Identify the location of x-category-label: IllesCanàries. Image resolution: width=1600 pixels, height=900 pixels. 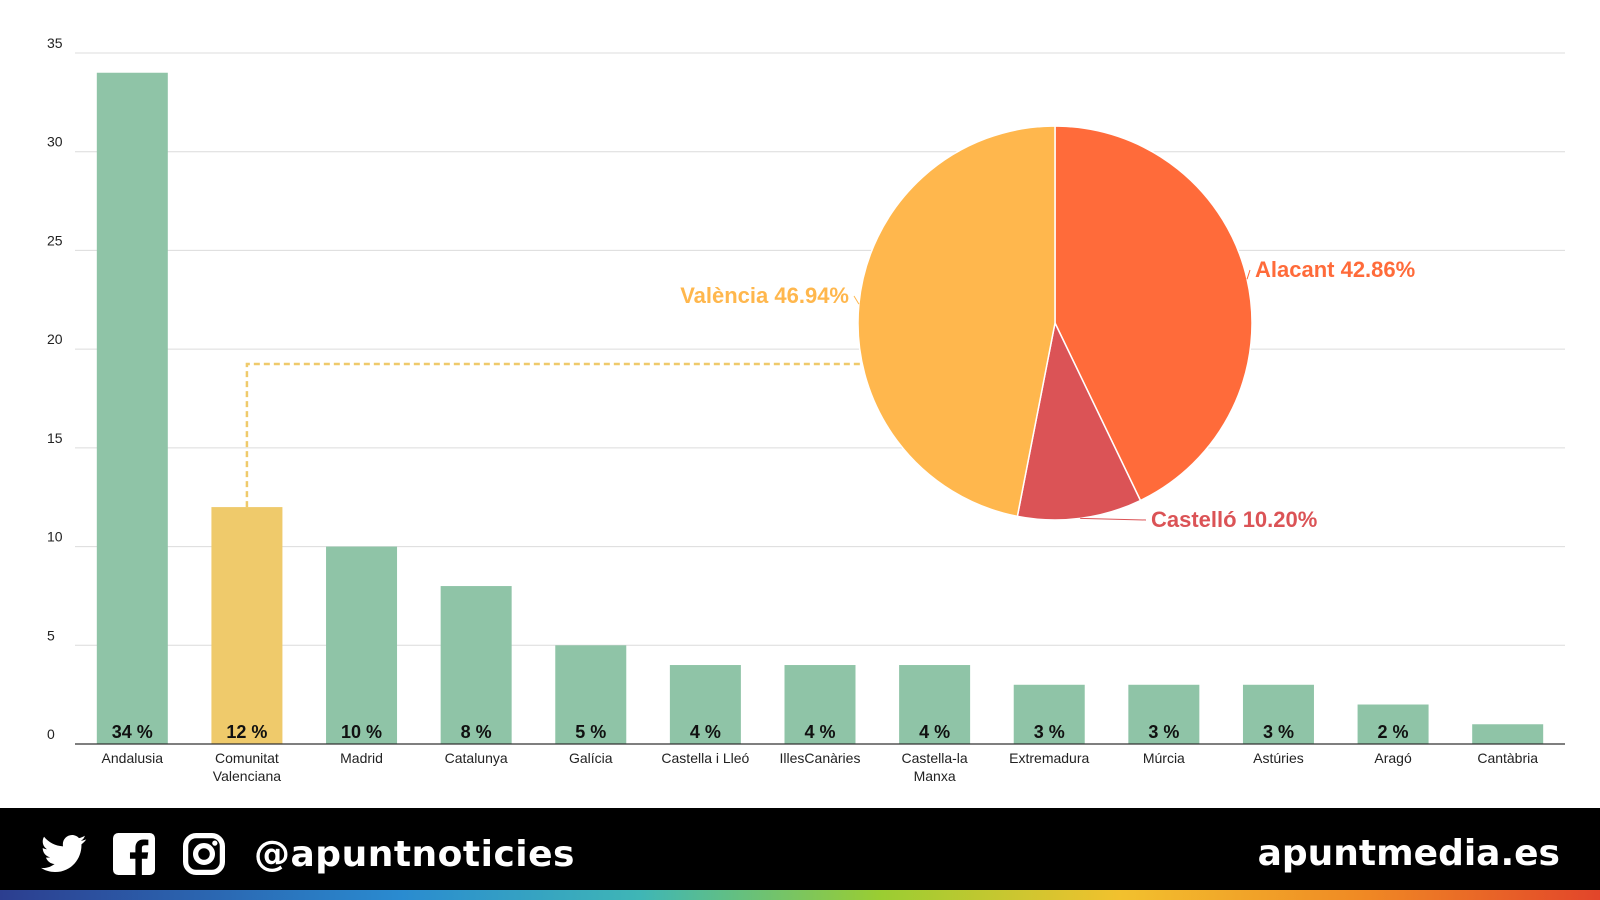
(820, 758).